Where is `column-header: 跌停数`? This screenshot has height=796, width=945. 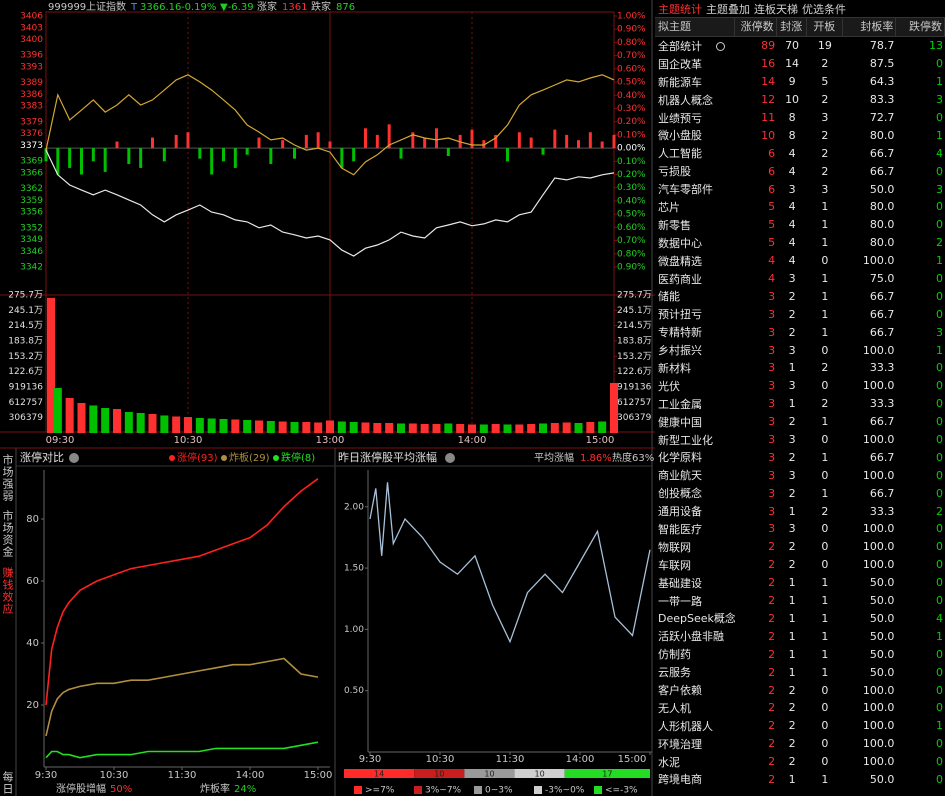
column-header: 跌停数 is located at coordinates (920, 27).